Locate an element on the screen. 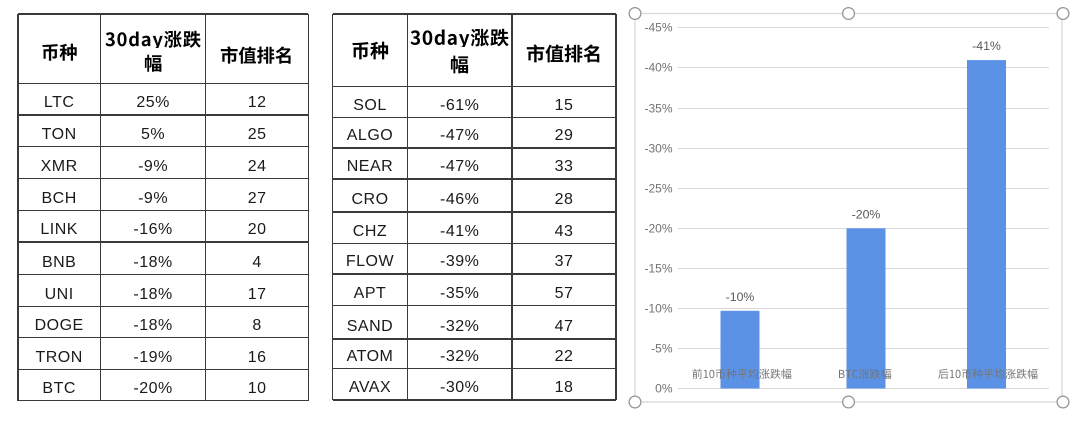 The width and height of the screenshot is (1080, 422). svg-text: -5% is located at coordinates (662, 349).